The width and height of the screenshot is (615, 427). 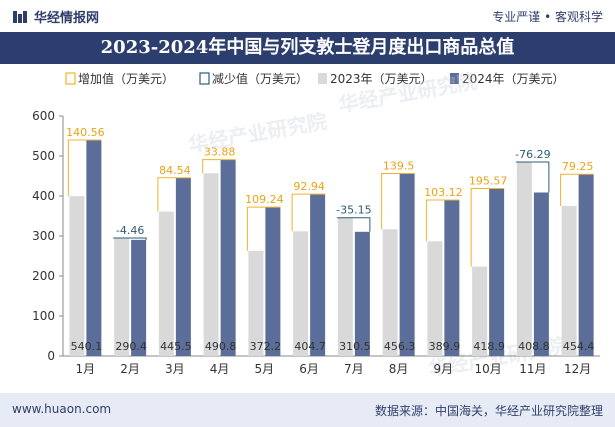 I want to click on tagline: 专业严谨 • 客观科学, so click(x=547, y=17).